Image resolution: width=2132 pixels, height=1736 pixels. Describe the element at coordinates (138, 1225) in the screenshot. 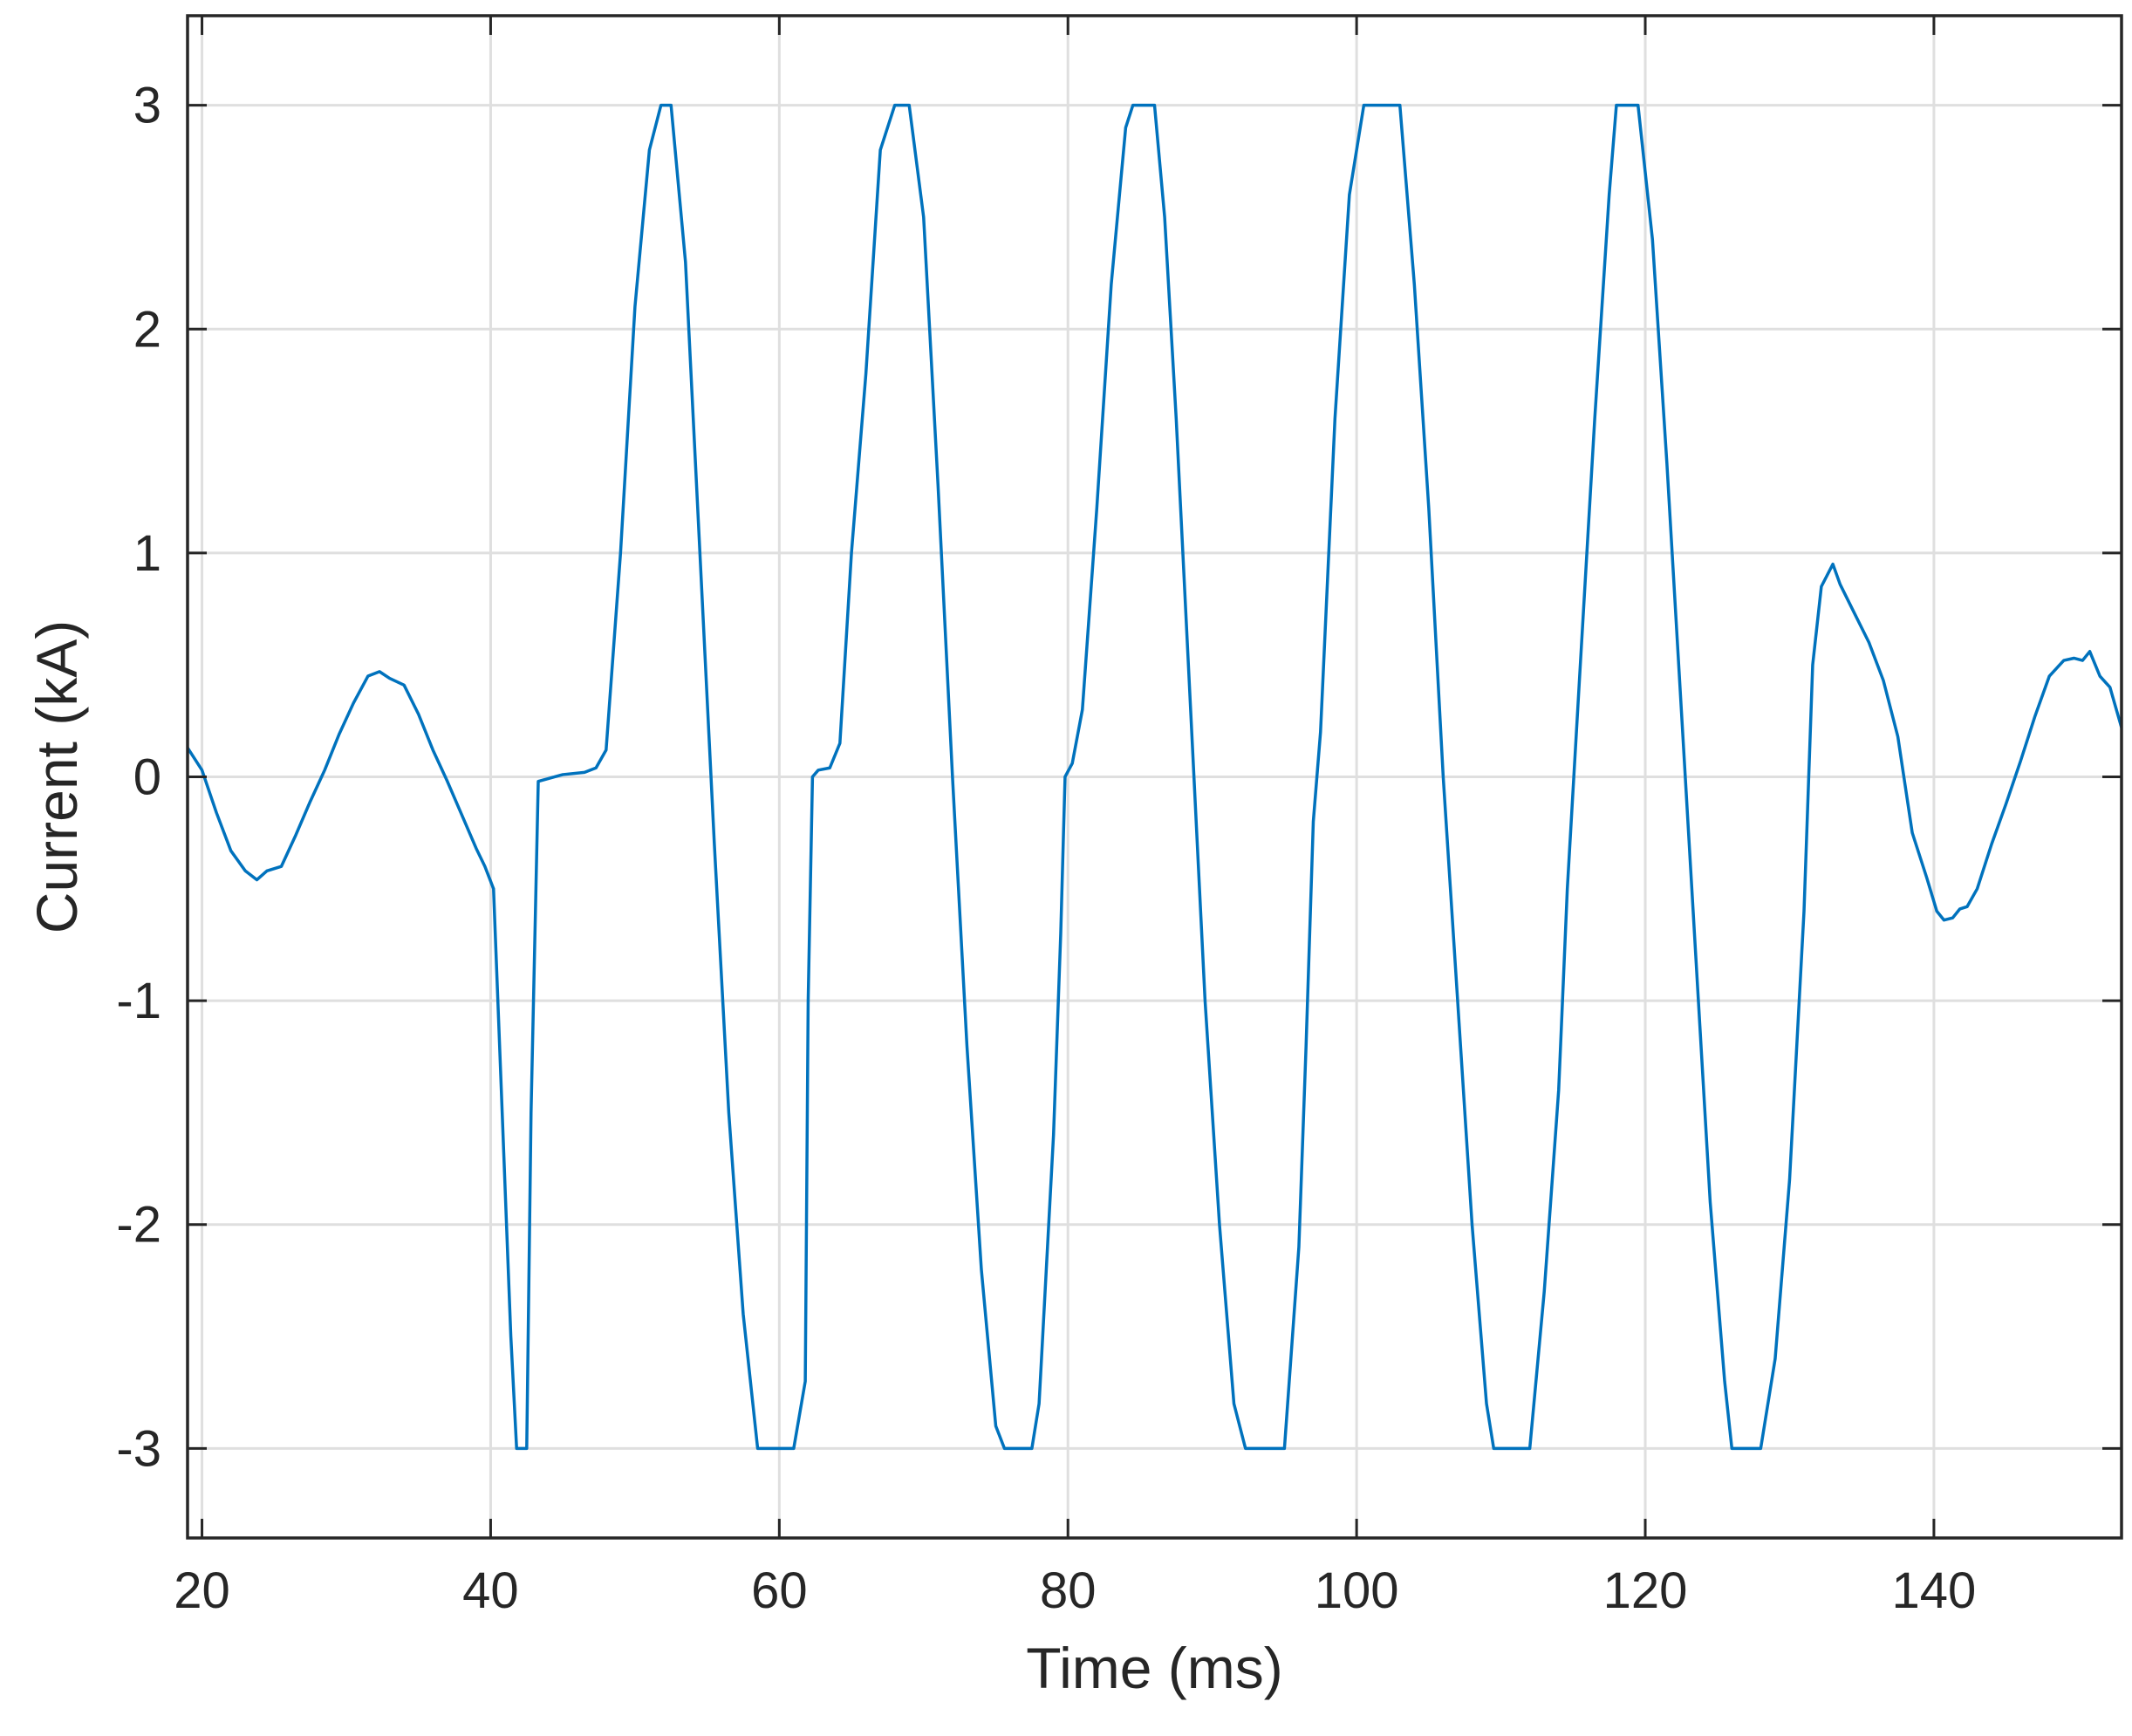

I see `y-tick-label: -2` at that location.